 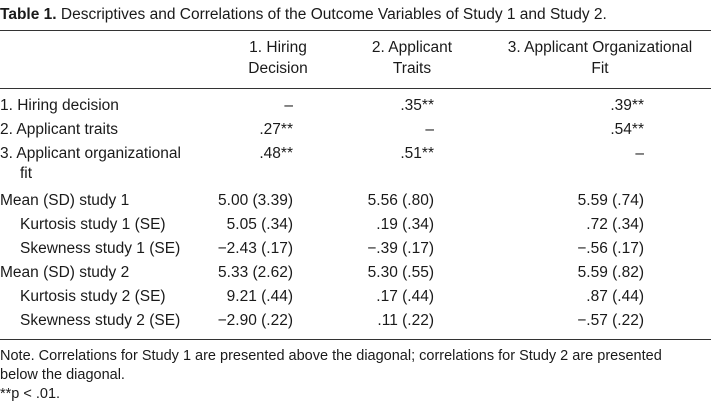 What do you see at coordinates (276, 153) in the screenshot?
I see `table-cell: .48**` at bounding box center [276, 153].